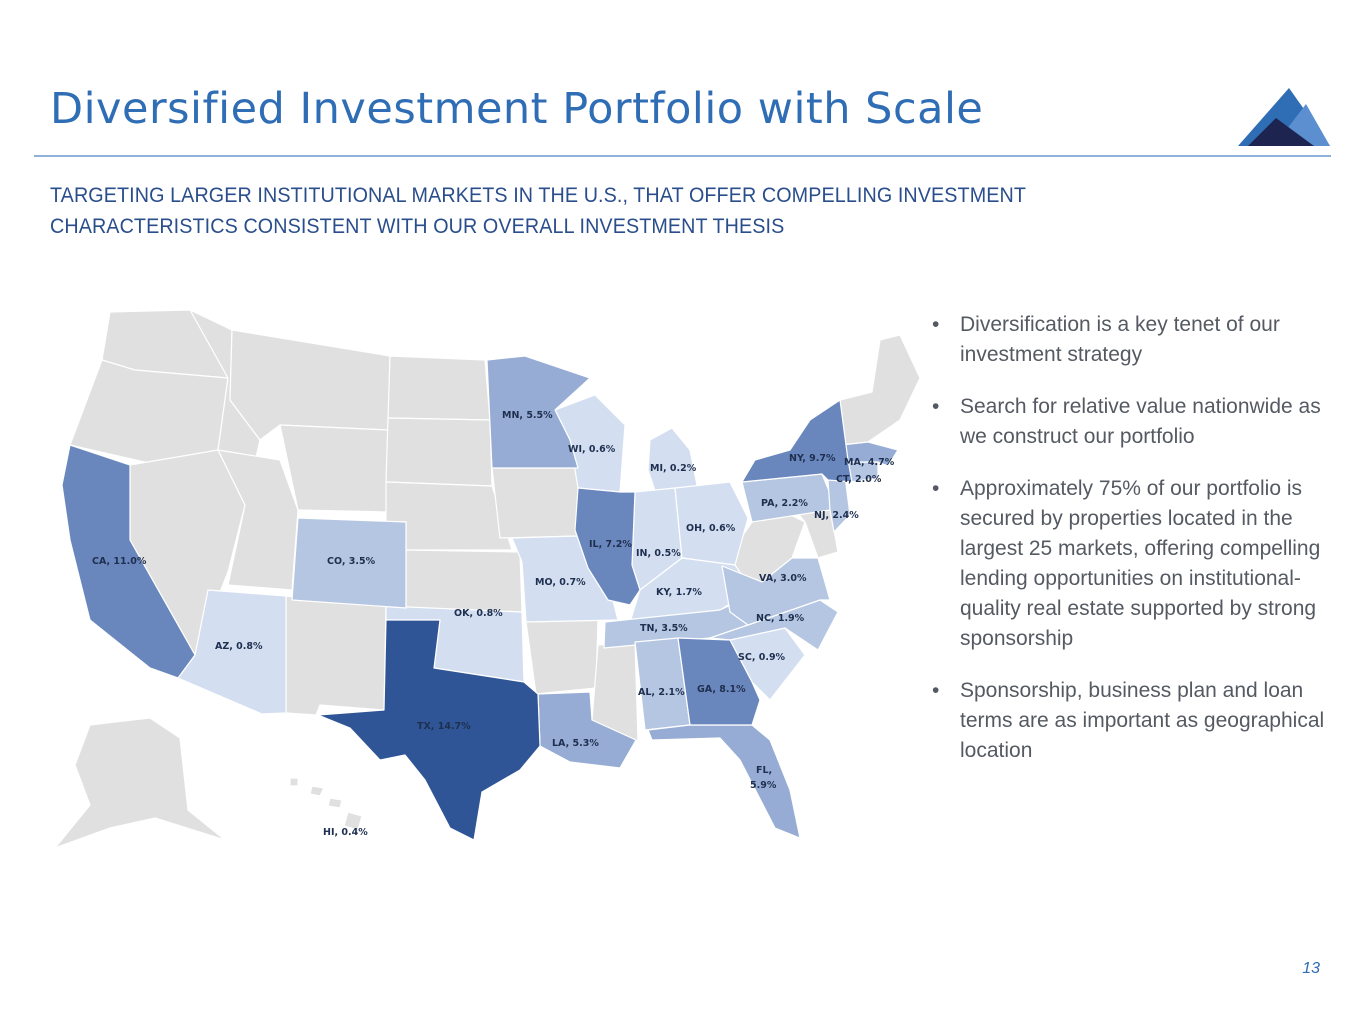 The width and height of the screenshot is (1365, 1024). I want to click on label-ca: CA, 11.0%, so click(119, 561).